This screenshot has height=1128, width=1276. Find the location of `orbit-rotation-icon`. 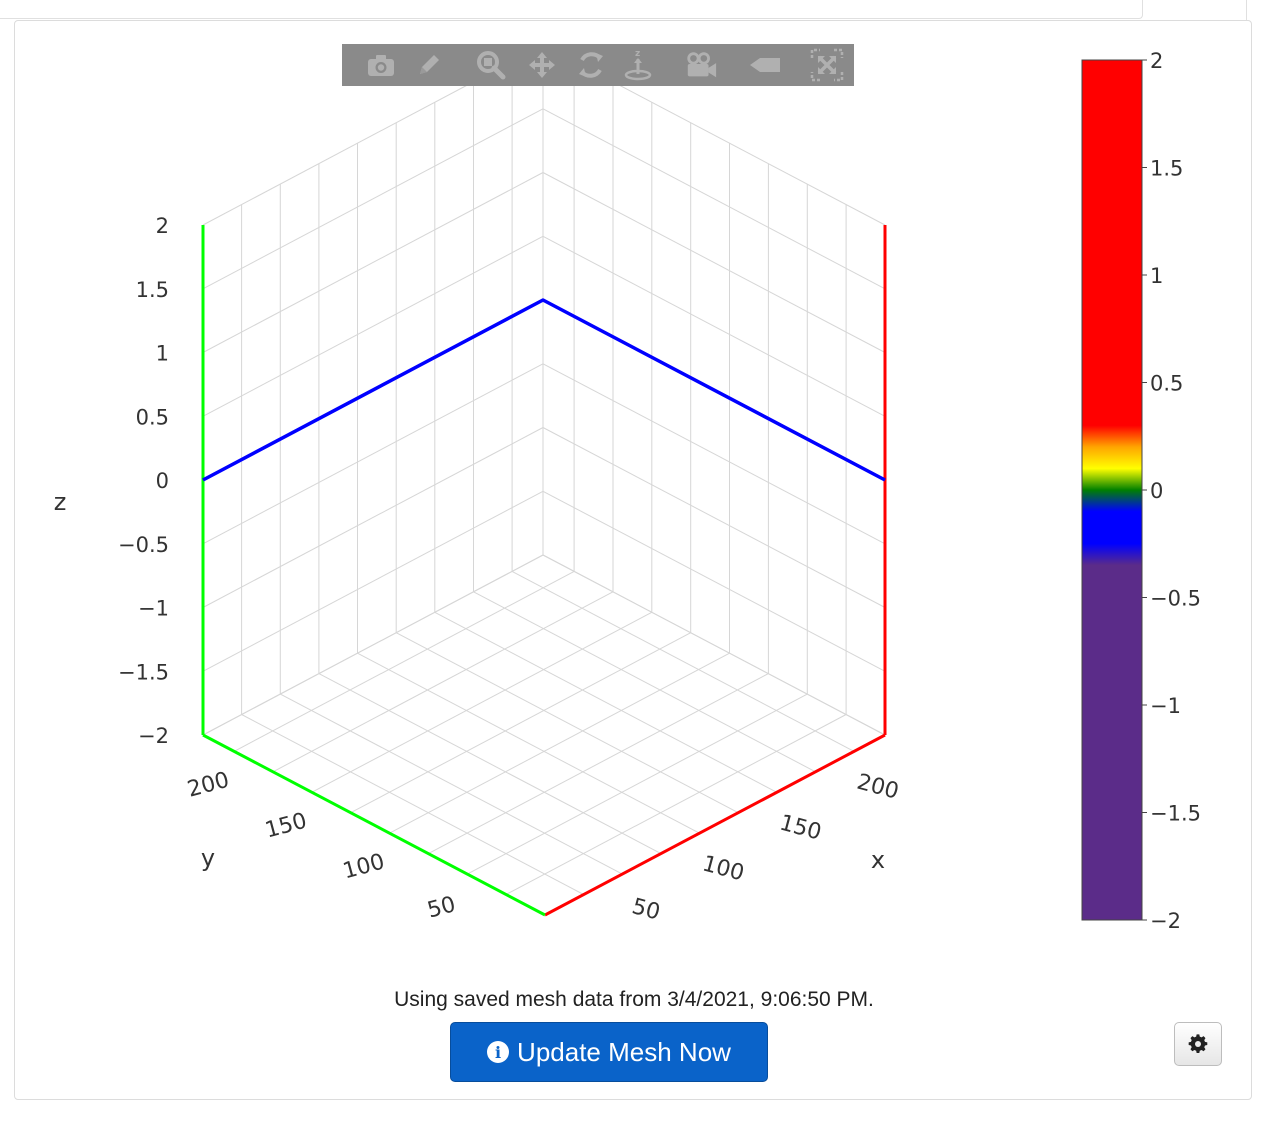

orbit-rotation-icon is located at coordinates (591, 65).